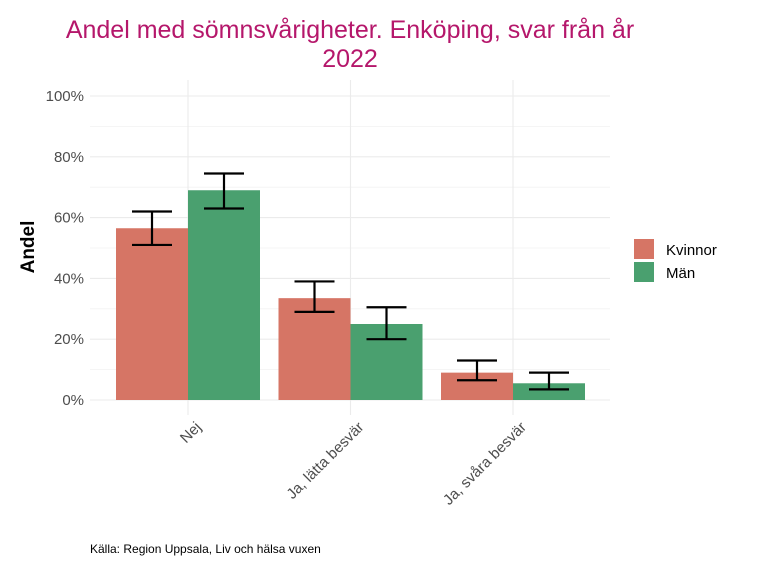  I want to click on legend-label: Kvinnor, so click(691, 250).